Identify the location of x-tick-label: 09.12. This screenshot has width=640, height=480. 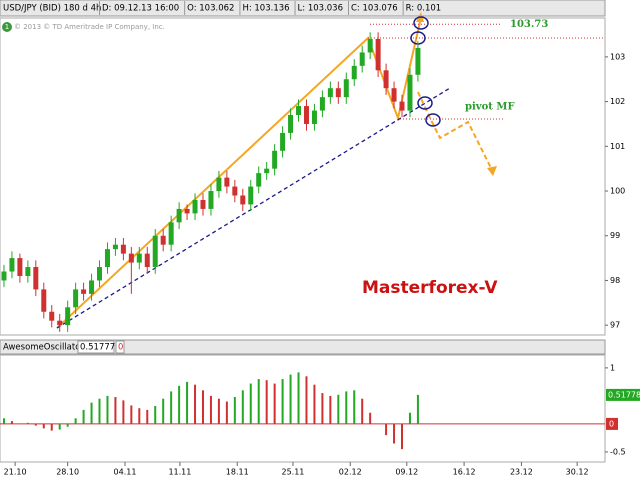
(406, 472).